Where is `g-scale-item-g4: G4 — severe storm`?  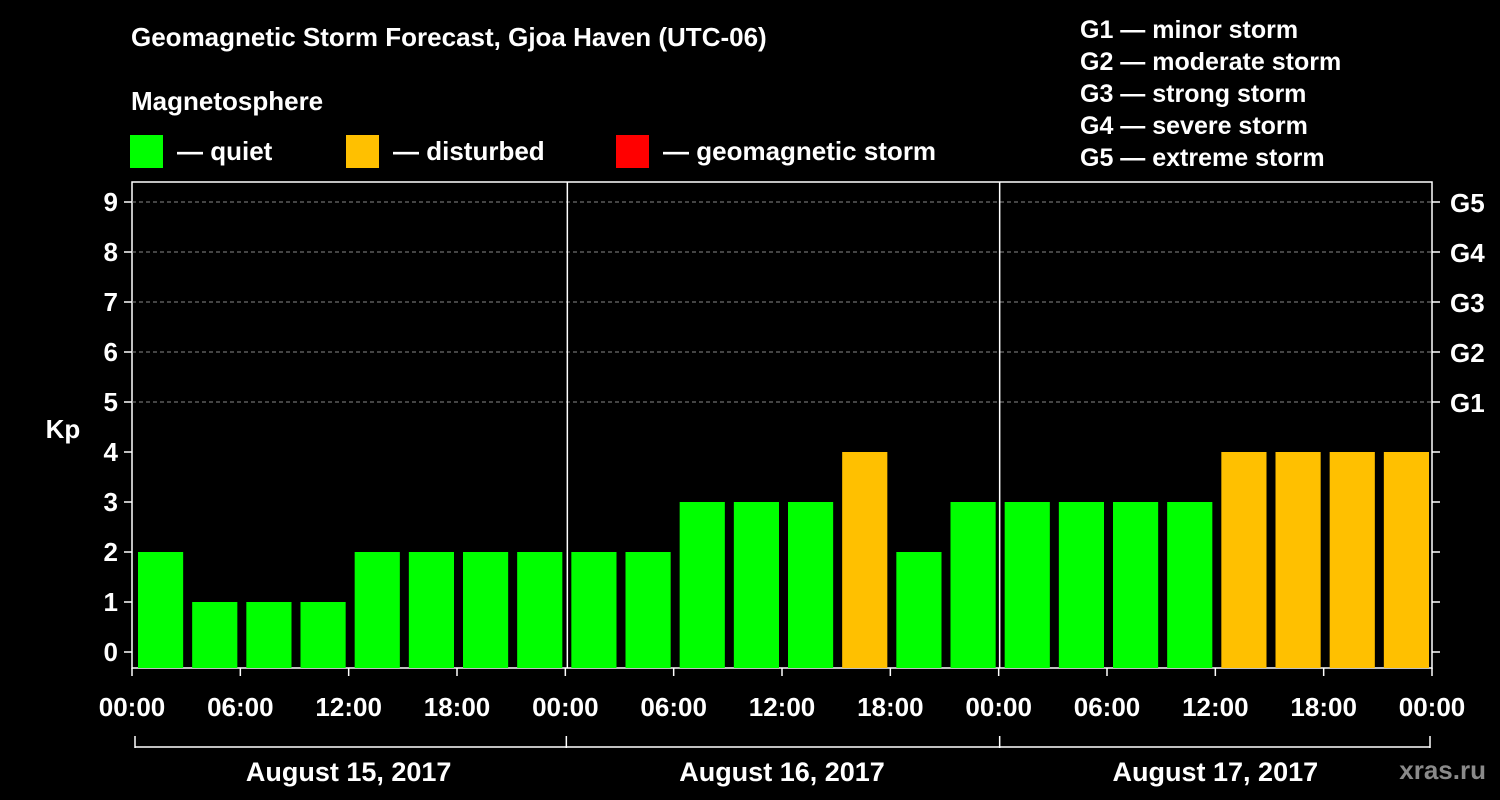
g-scale-item-g4: G4 — severe storm is located at coordinates (1194, 126).